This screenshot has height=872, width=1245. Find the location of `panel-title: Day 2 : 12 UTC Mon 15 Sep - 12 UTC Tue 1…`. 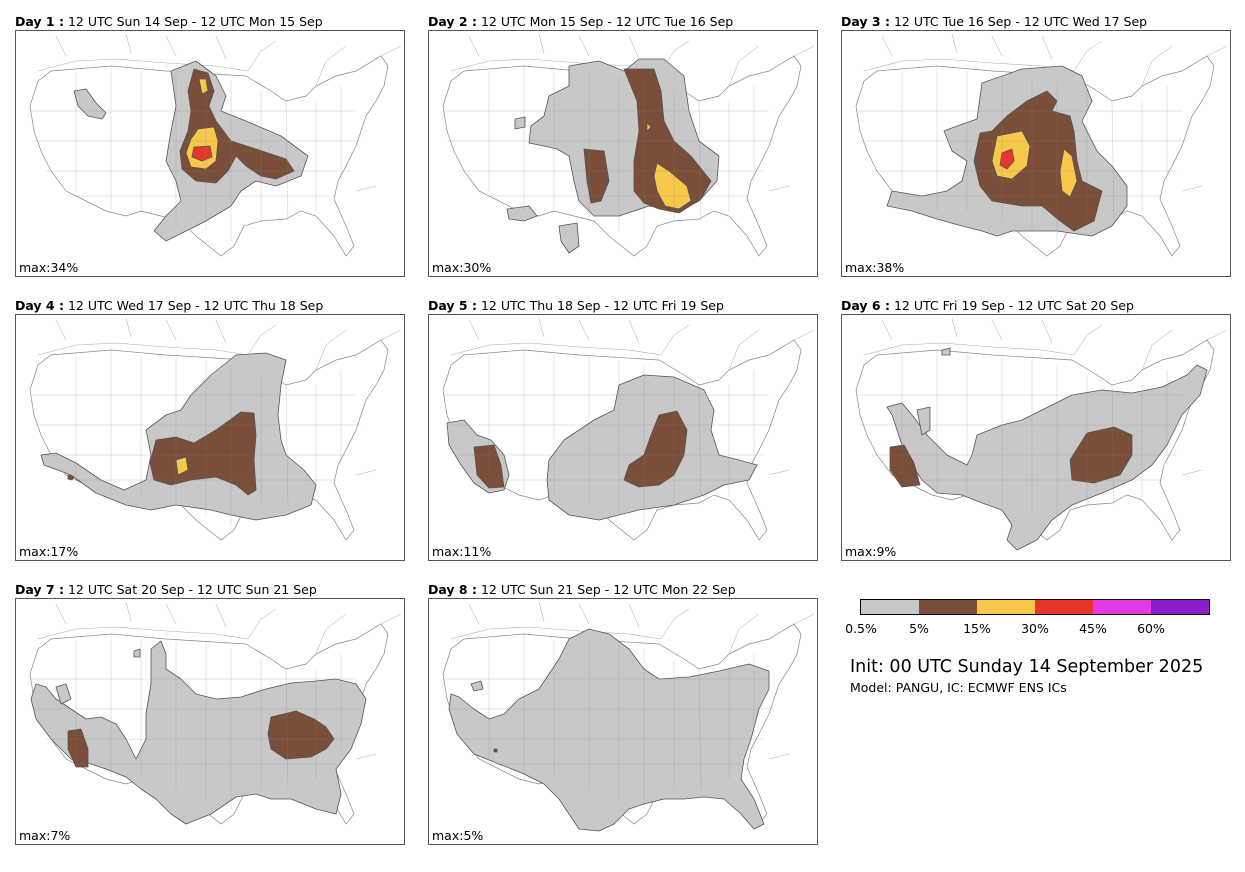

panel-title: Day 2 : 12 UTC Mon 15 Sep - 12 UTC Tue 1… is located at coordinates (580, 22).